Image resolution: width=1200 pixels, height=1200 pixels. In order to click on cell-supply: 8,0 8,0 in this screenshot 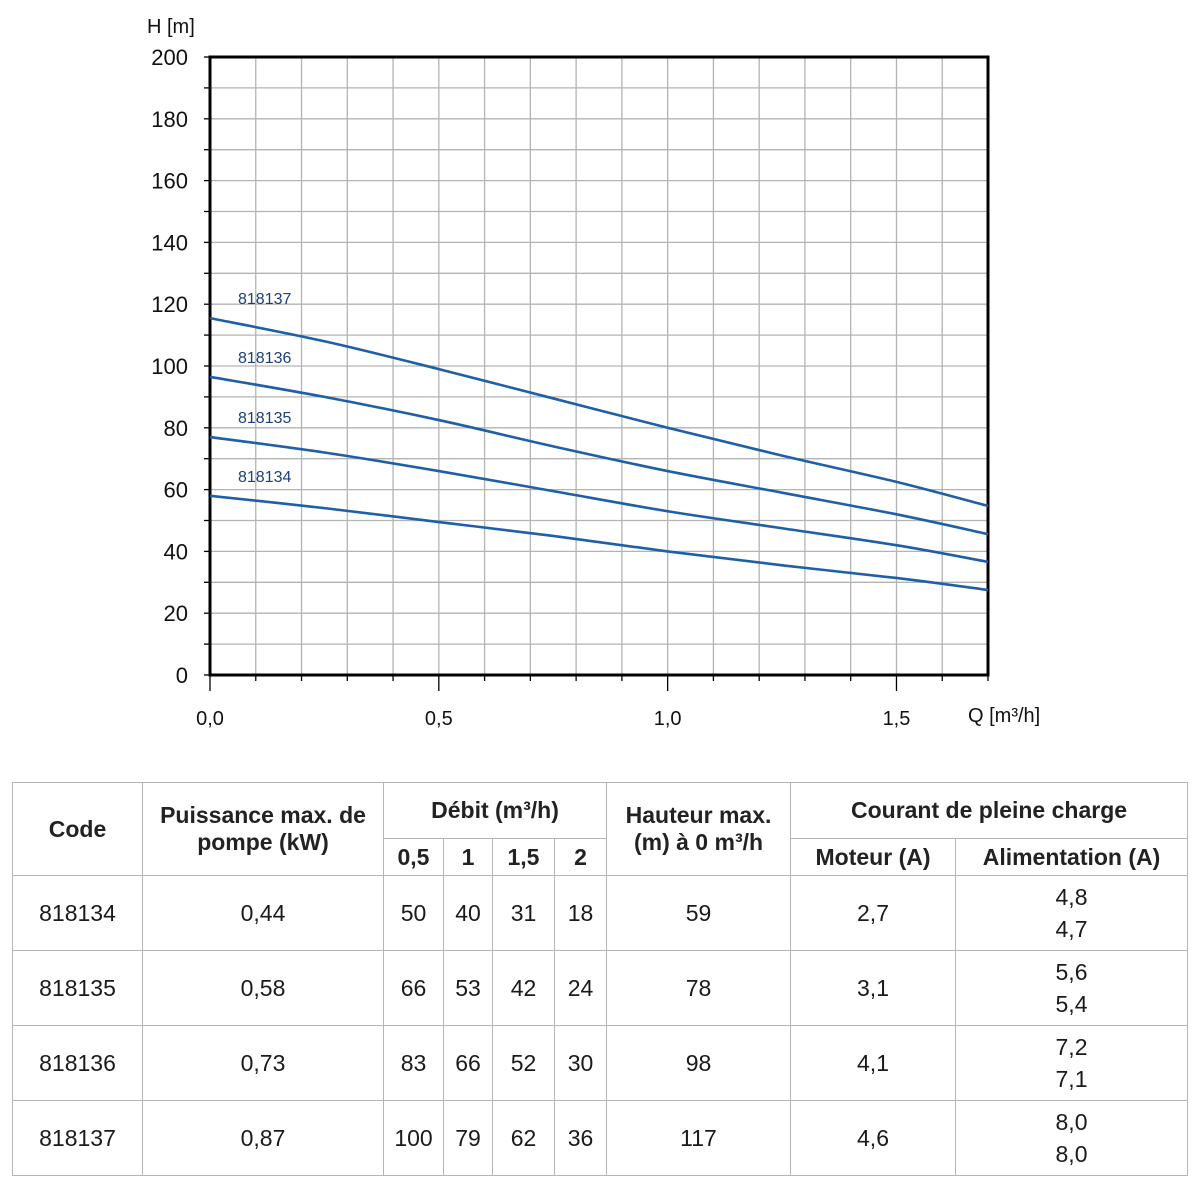, I will do `click(1072, 1138)`.